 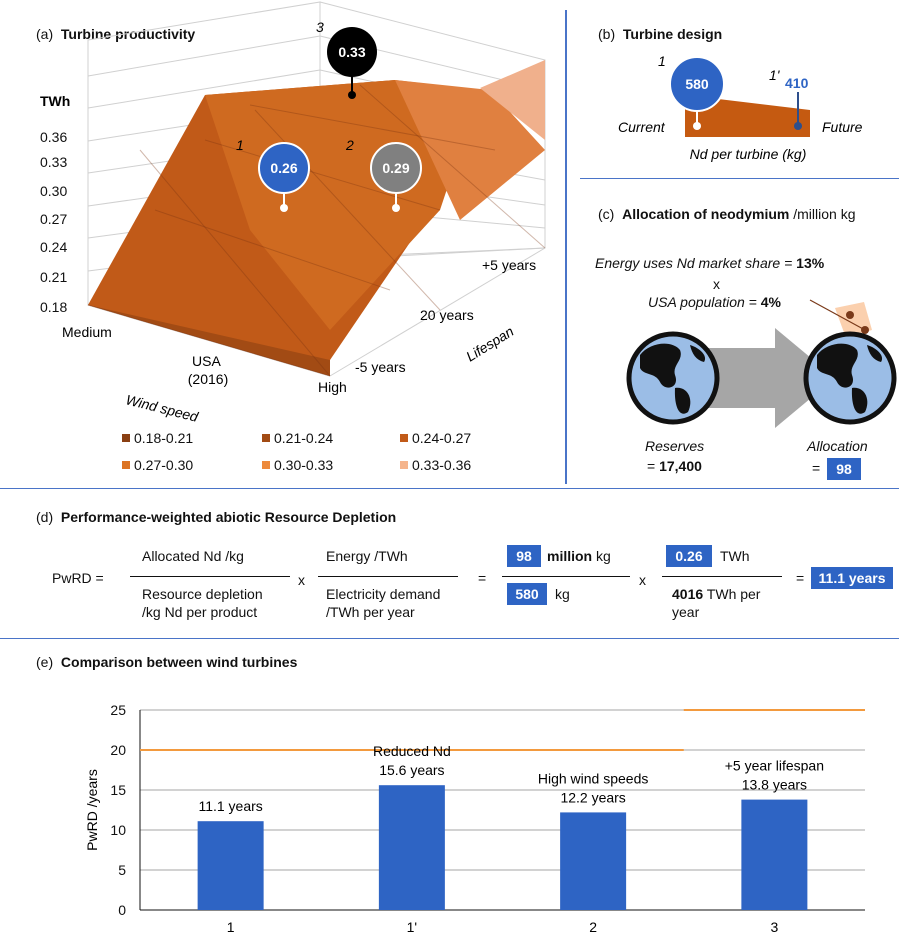 What do you see at coordinates (592, 797) in the screenshot?
I see `bar-label-3-2: 12.2 years` at bounding box center [592, 797].